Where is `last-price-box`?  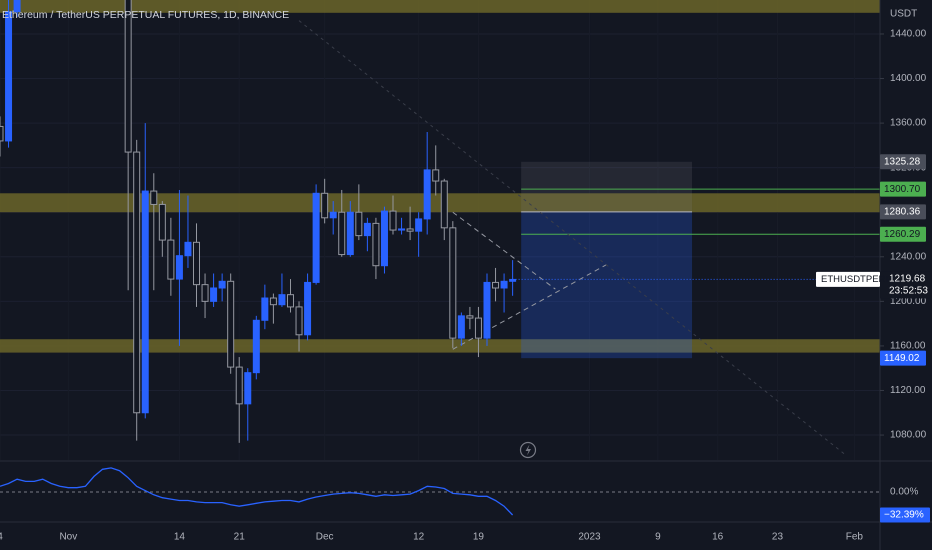 last-price-box is located at coordinates (905, 285).